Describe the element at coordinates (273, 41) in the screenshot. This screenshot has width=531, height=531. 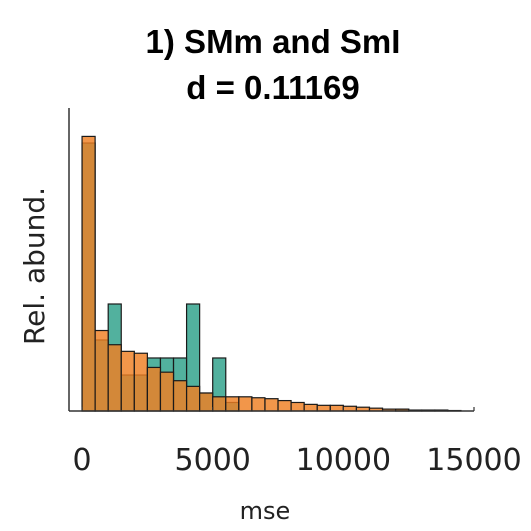
I see `chart-title: 1) SMm and SmI` at that location.